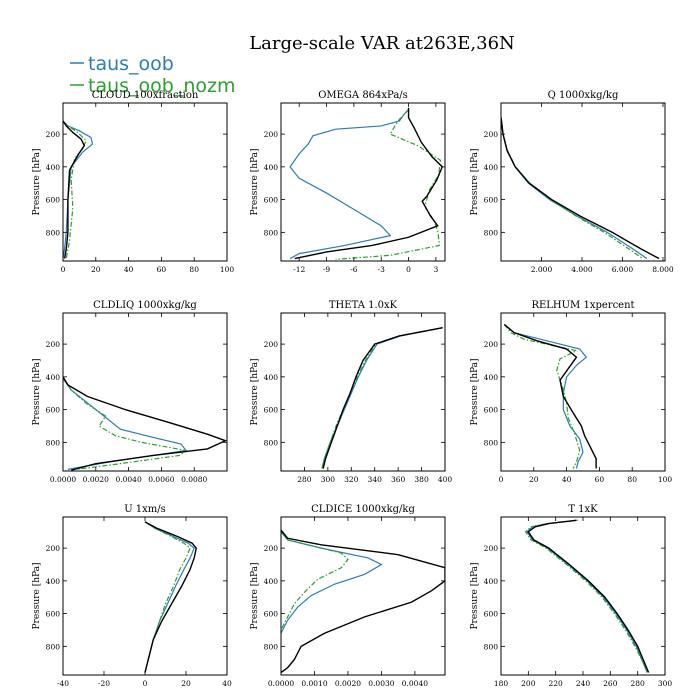 The image size is (700, 700). What do you see at coordinates (610, 683) in the screenshot?
I see `x-tick-label: 260` at bounding box center [610, 683].